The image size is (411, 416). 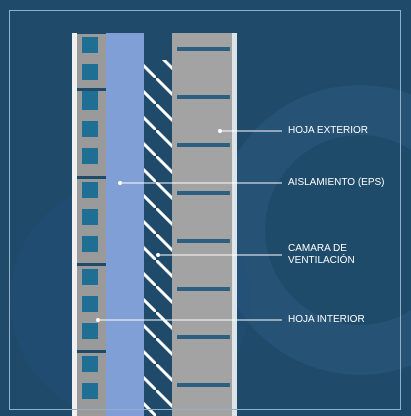 I want to click on insulation-layer, so click(x=125, y=224).